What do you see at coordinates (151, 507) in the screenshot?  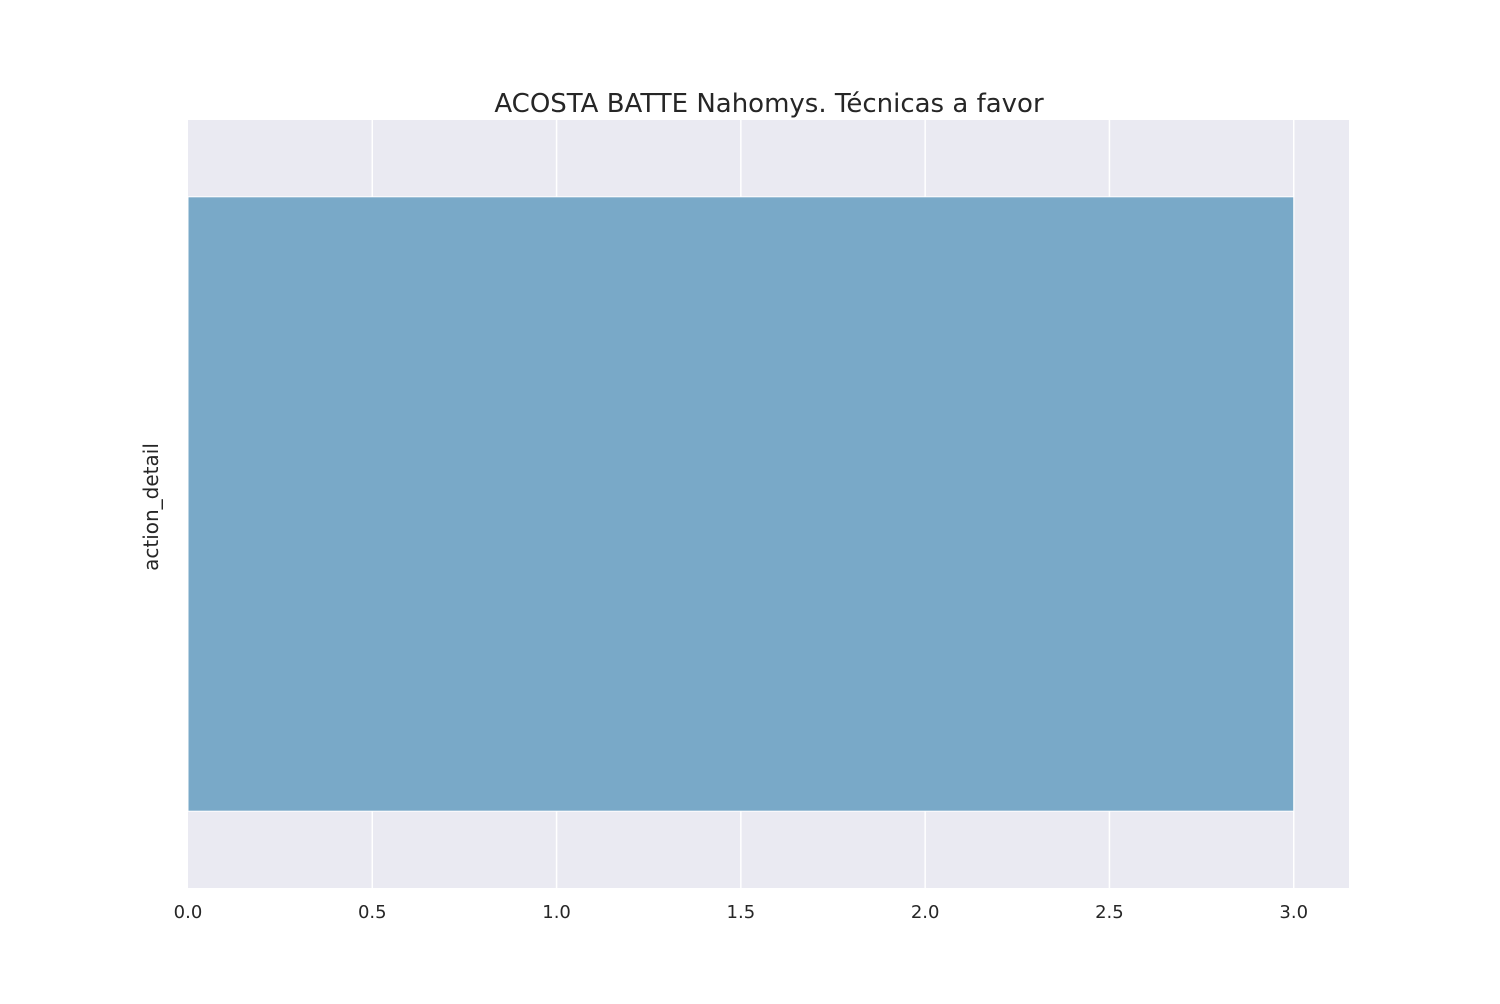 I see `y-axis-label: action_detail` at bounding box center [151, 507].